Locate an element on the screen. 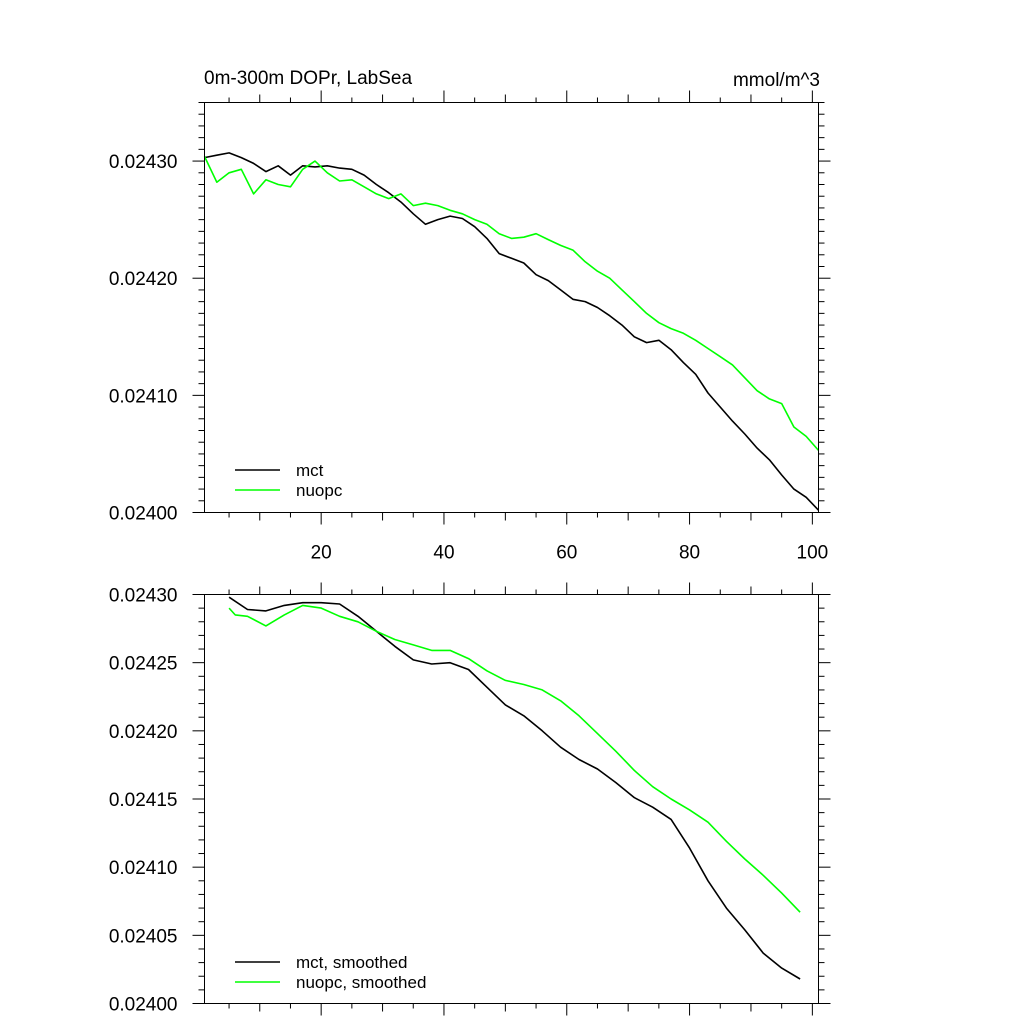  legend-label: mct, smoothed is located at coordinates (352, 962).